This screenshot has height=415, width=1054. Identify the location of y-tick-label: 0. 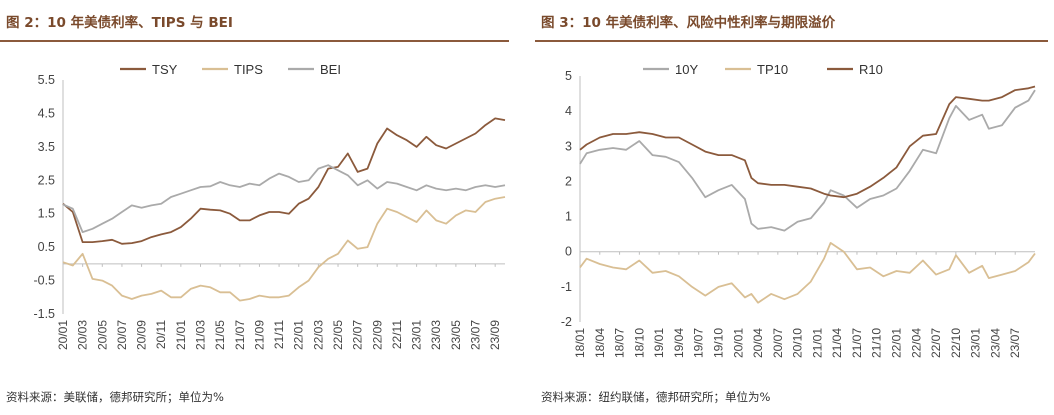
(568, 252).